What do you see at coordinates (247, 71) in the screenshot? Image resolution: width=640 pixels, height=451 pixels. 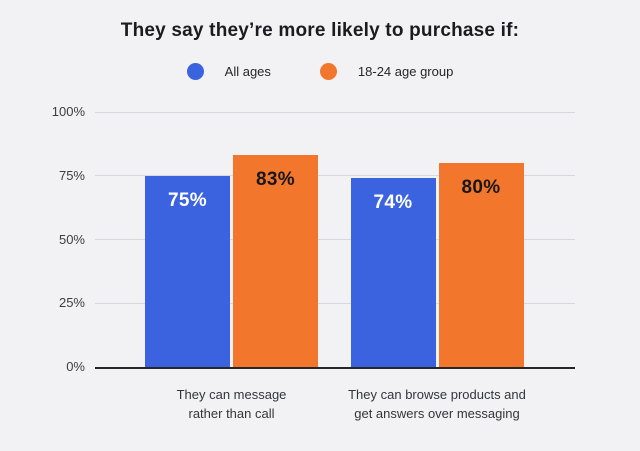 I see `legend-label: All ages` at bounding box center [247, 71].